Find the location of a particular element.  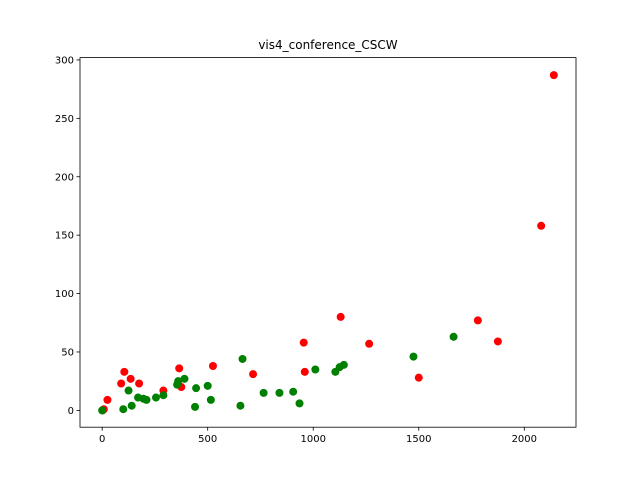

x-tick-label: 500 is located at coordinates (207, 439).